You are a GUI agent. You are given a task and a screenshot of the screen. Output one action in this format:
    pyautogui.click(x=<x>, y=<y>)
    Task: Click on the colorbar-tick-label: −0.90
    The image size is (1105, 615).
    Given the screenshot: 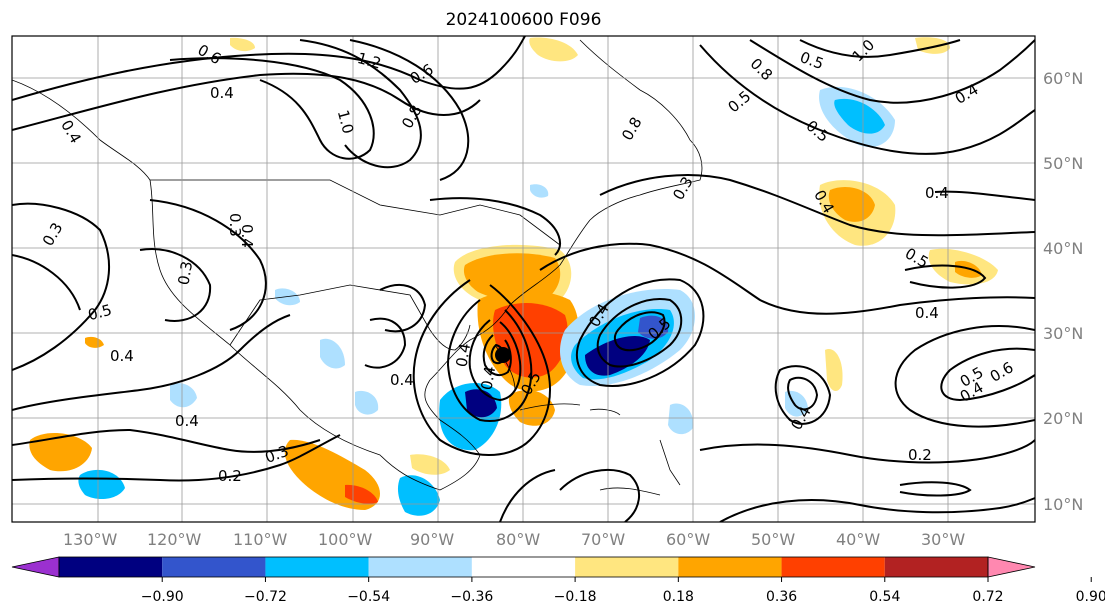 What is the action you would take?
    pyautogui.click(x=162, y=597)
    